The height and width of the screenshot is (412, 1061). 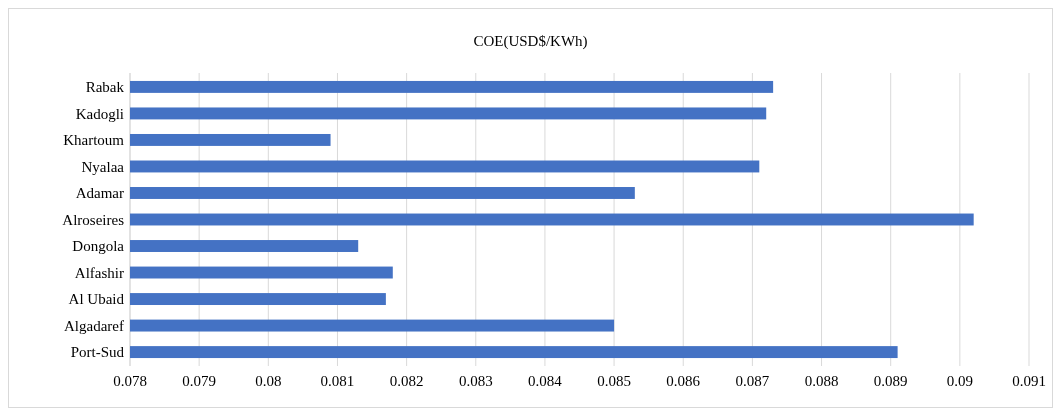 What do you see at coordinates (93, 219) in the screenshot?
I see `y-tick-label: Alroseires` at bounding box center [93, 219].